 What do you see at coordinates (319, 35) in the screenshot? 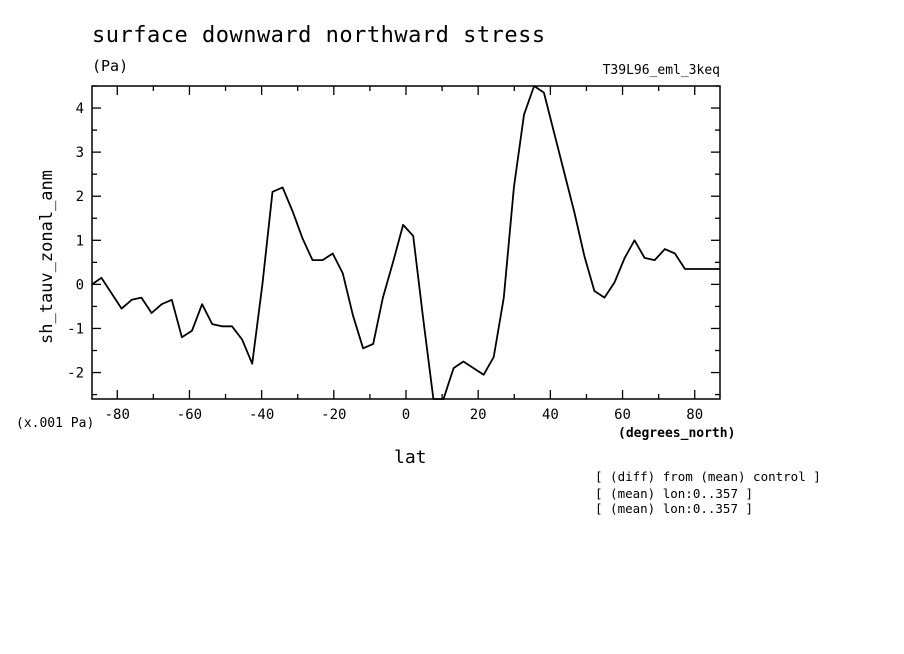
I see `chart-title: surface downward northward stress` at bounding box center [319, 35].